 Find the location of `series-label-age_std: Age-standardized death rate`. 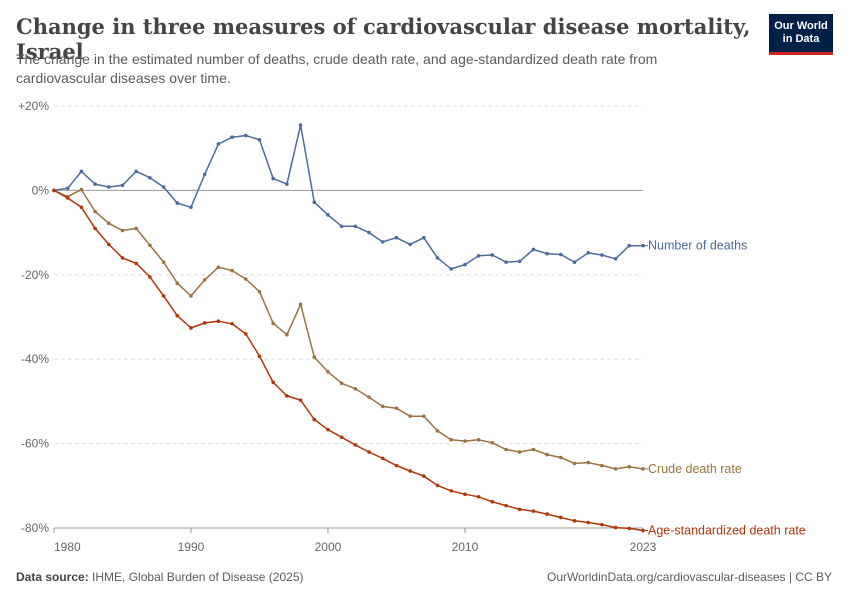

series-label-age_std: Age-standardized death rate is located at coordinates (727, 531).